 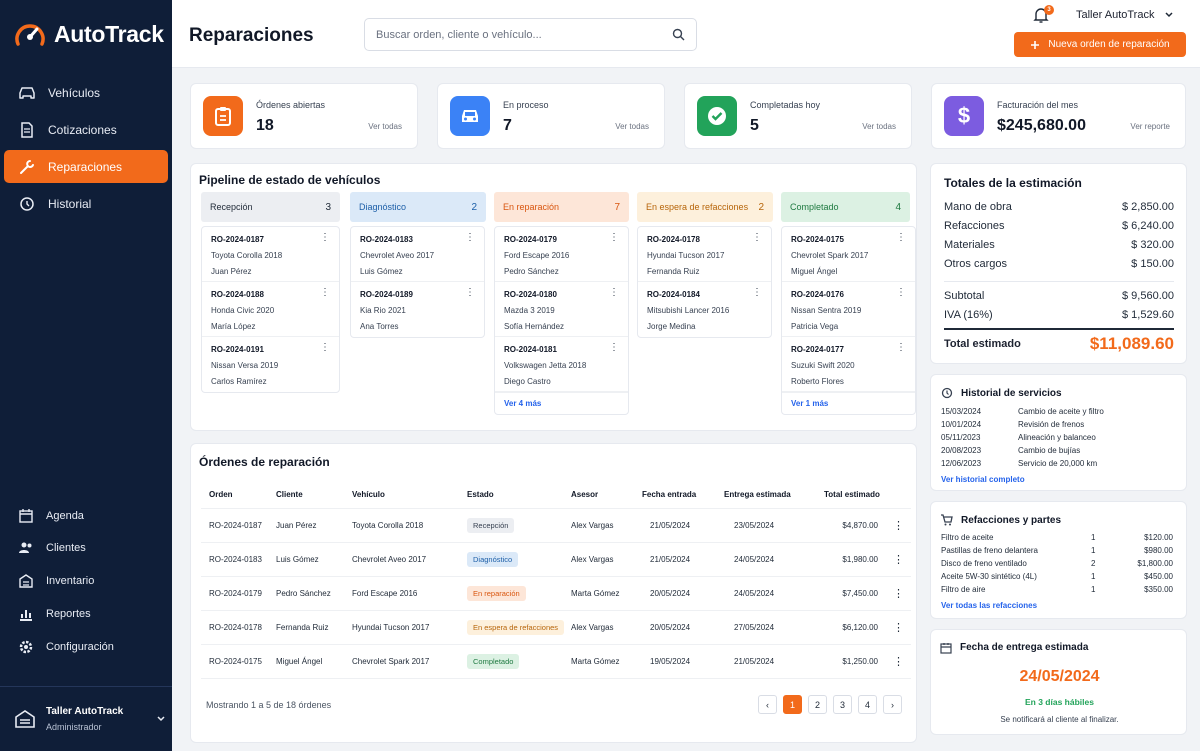 I want to click on show-more-link: Ver 4 más, so click(x=561, y=403).